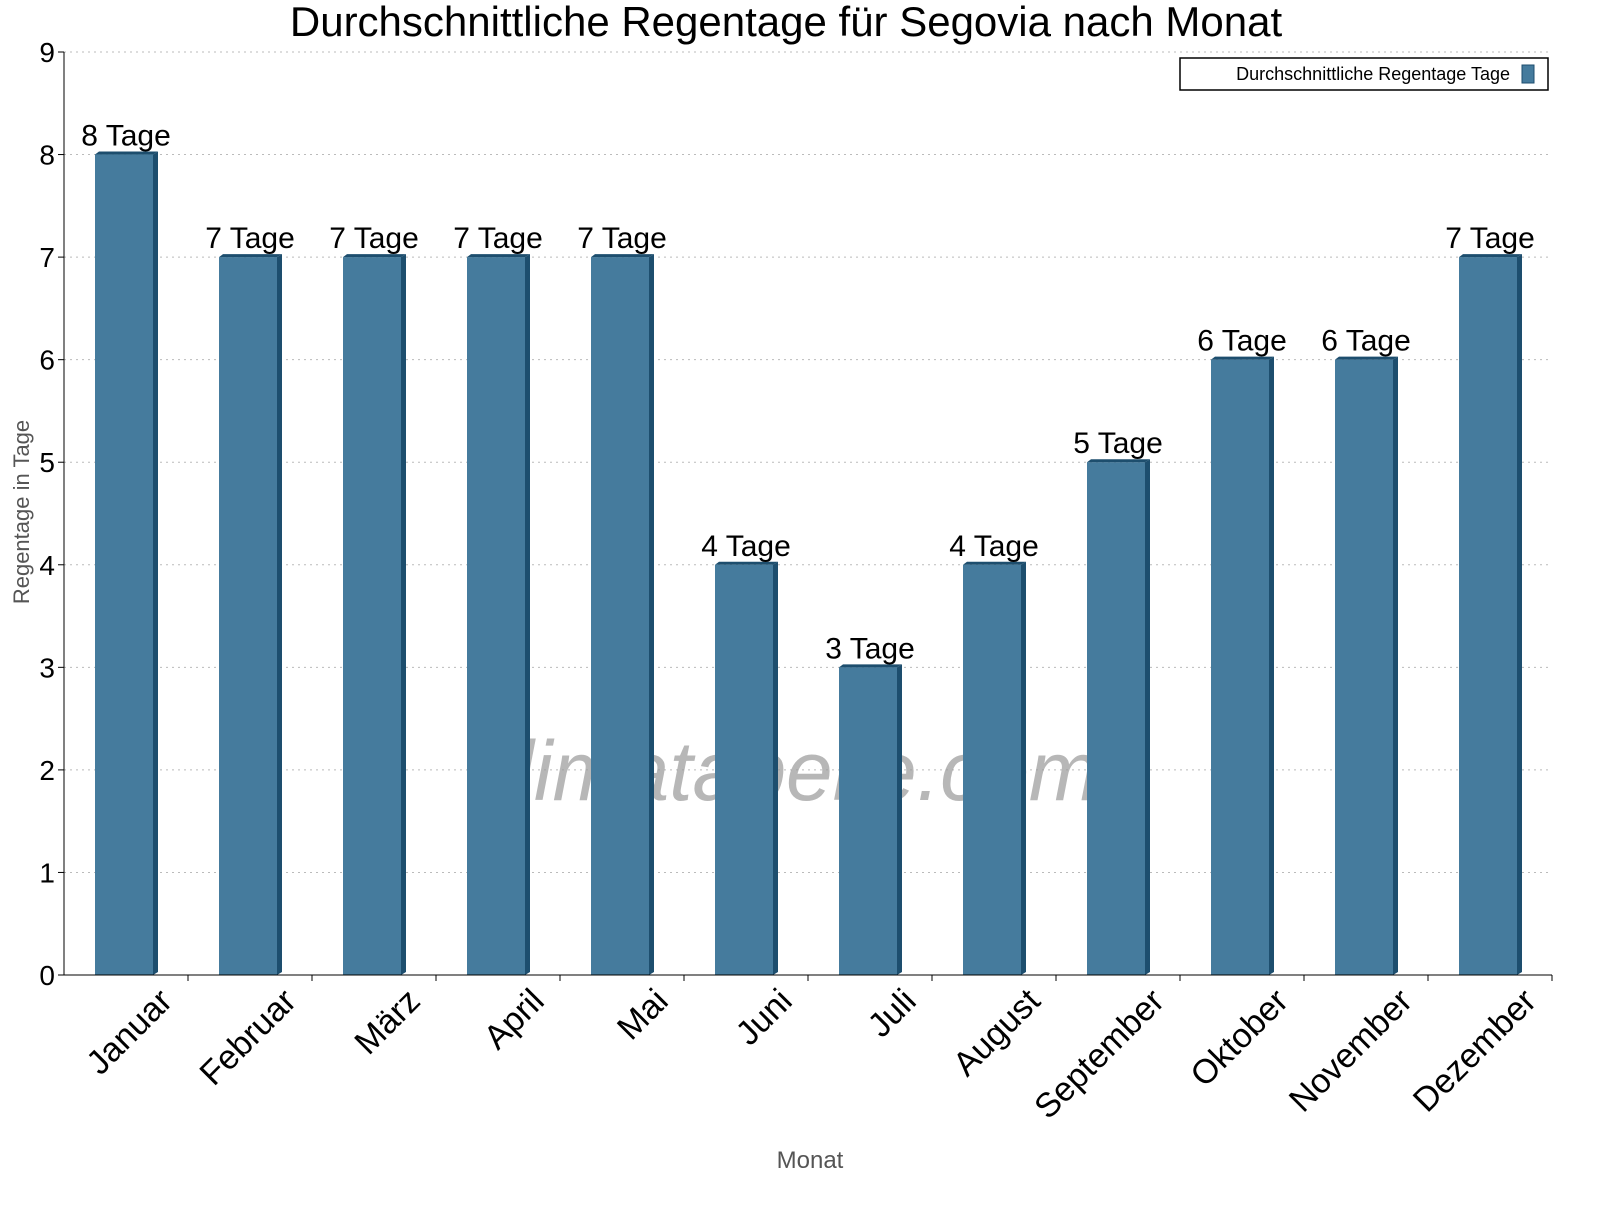  I want to click on y-tick-label: 5, so click(47, 462).